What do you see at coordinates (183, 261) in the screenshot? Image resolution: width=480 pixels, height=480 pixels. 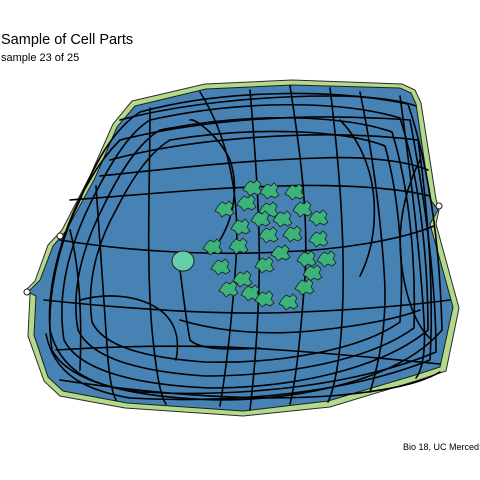 I see `vacuole` at bounding box center [183, 261].